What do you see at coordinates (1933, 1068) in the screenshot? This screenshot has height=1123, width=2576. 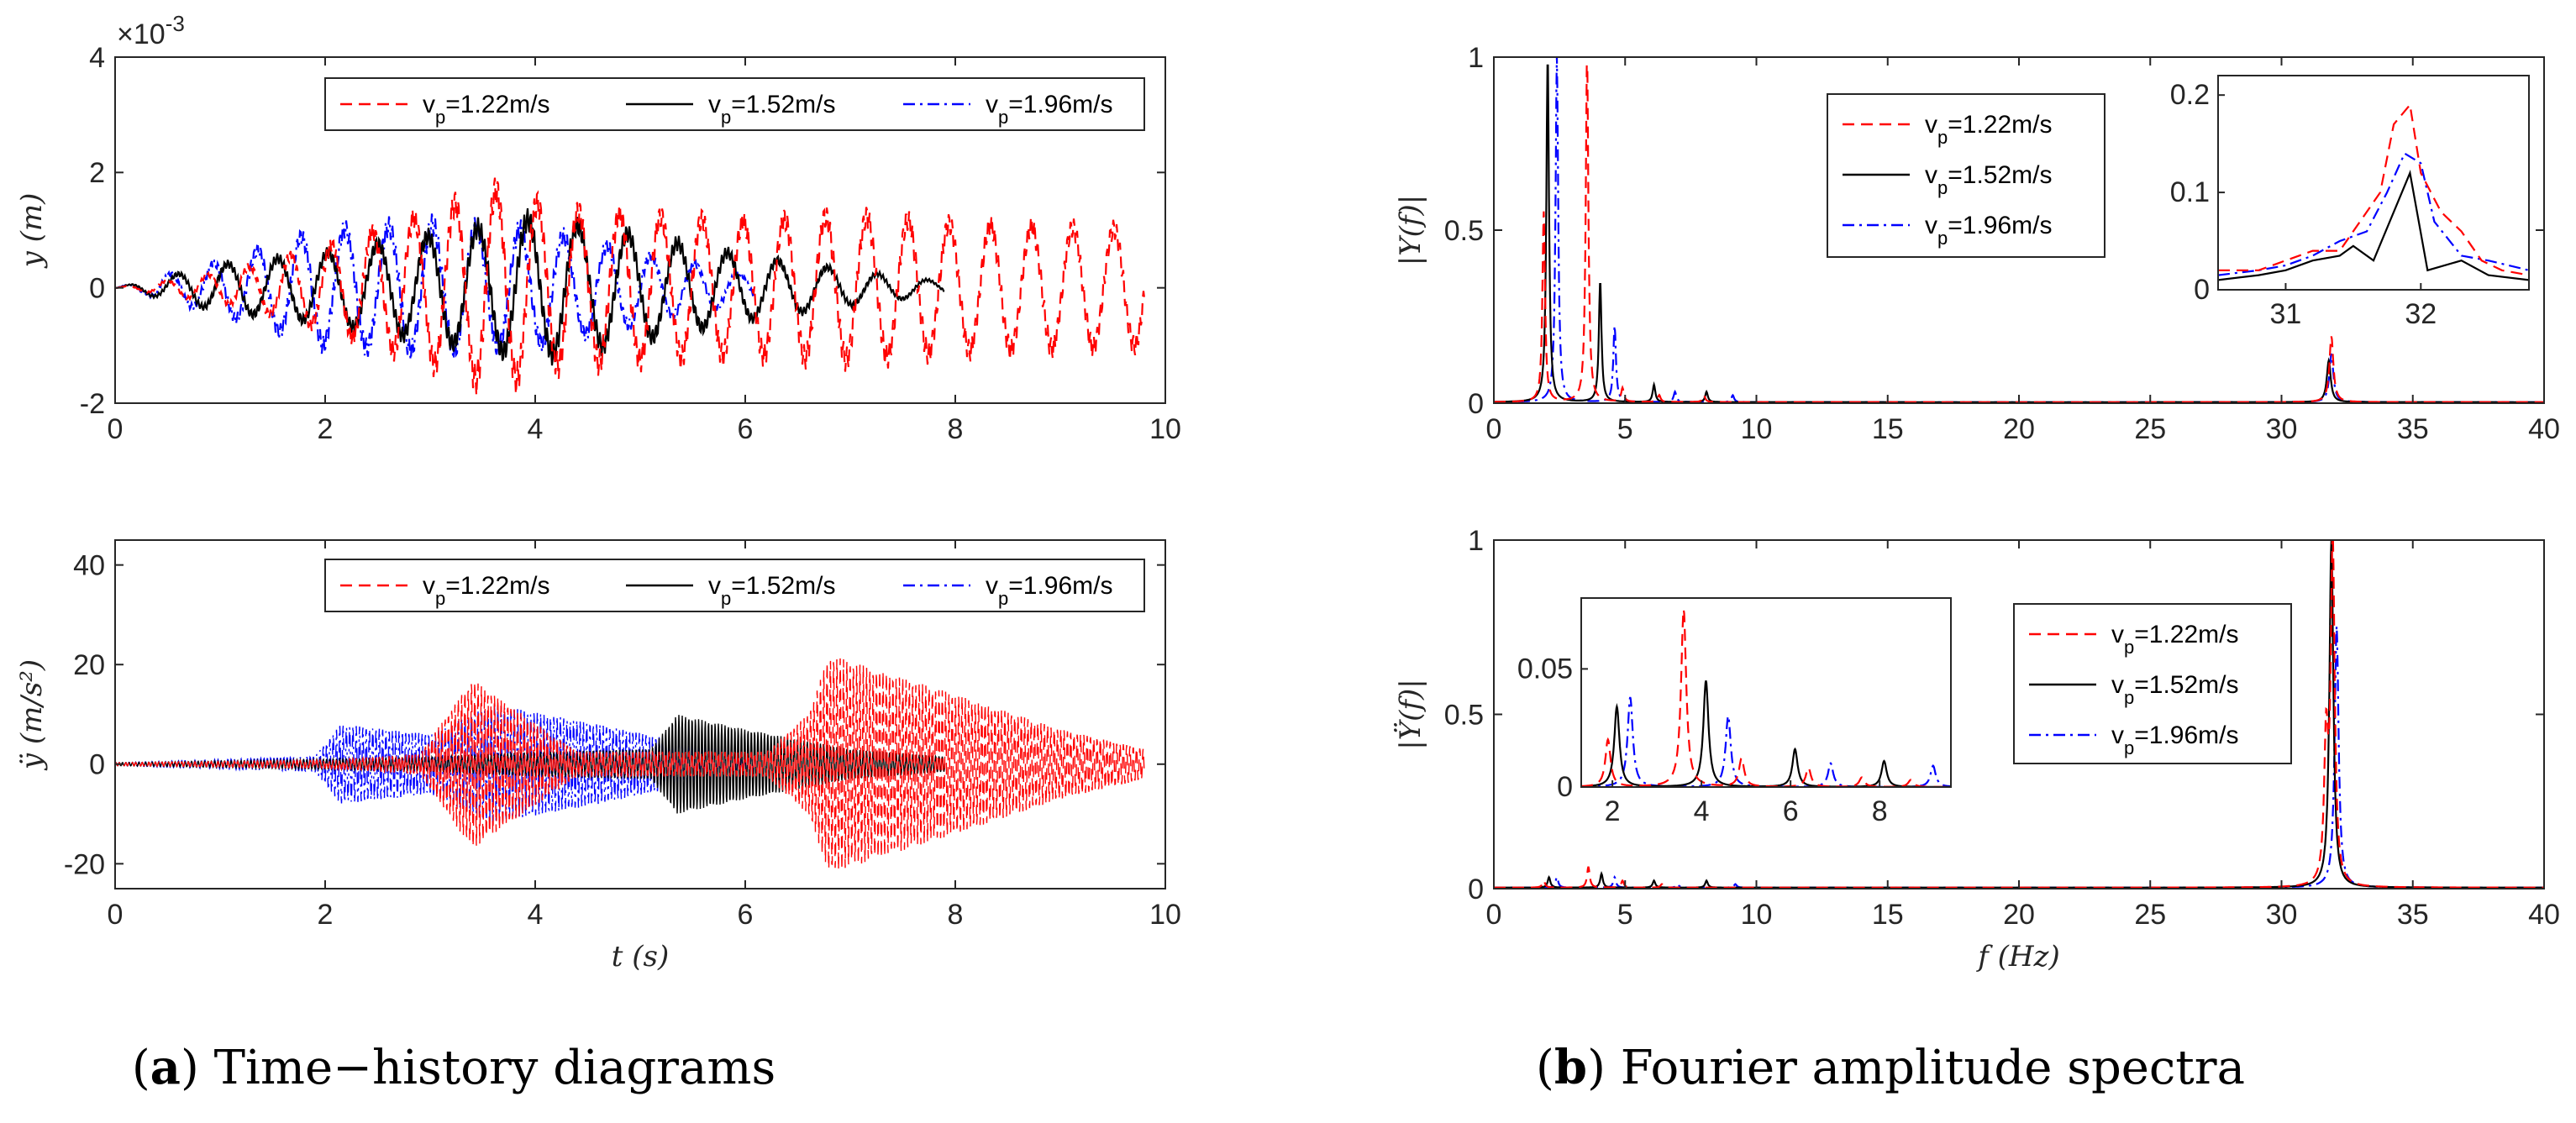 I see `caption-b-text: Fourier amplitude spectra` at bounding box center [1933, 1068].